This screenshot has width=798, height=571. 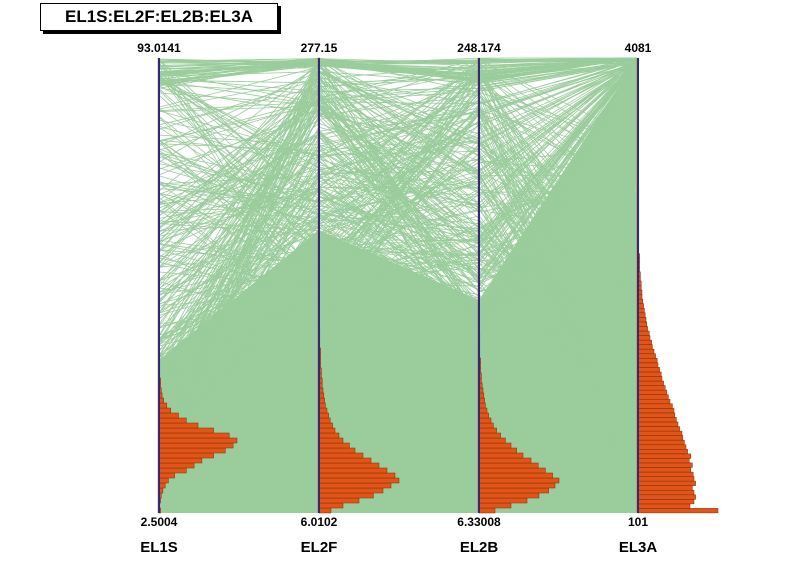 What do you see at coordinates (319, 48) in the screenshot?
I see `axis-max-label: 277.15` at bounding box center [319, 48].